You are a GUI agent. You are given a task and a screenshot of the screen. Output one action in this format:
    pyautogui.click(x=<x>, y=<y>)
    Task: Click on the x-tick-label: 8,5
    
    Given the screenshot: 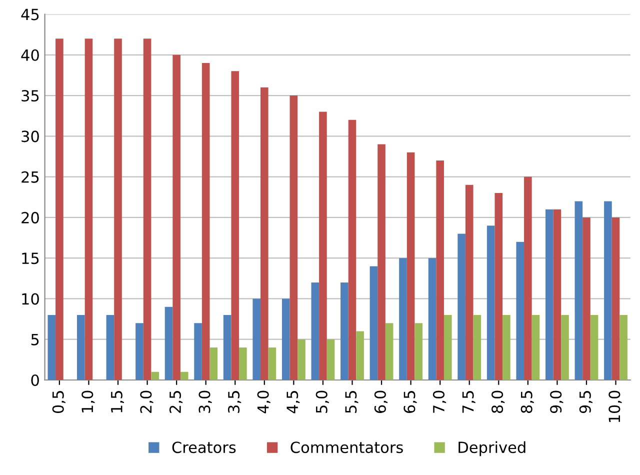 What is the action you would take?
    pyautogui.click(x=527, y=402)
    